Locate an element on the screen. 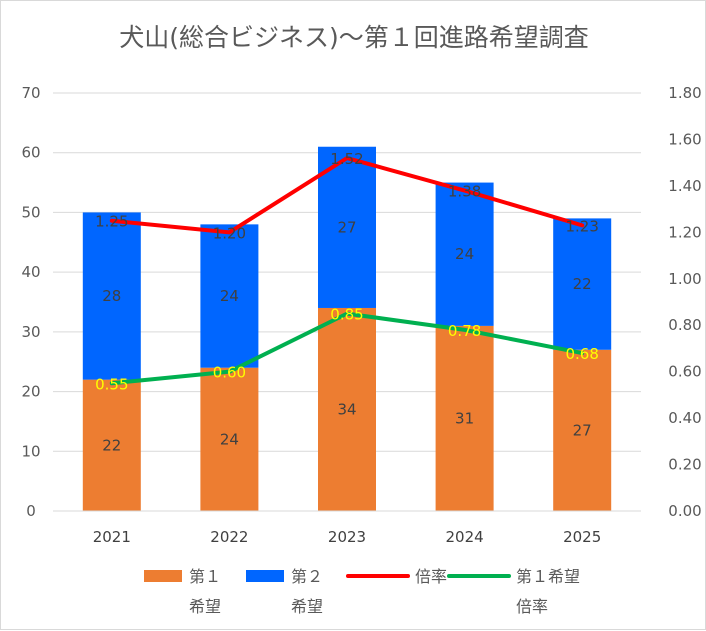  y-left-tick-label: 10 is located at coordinates (30, 451).